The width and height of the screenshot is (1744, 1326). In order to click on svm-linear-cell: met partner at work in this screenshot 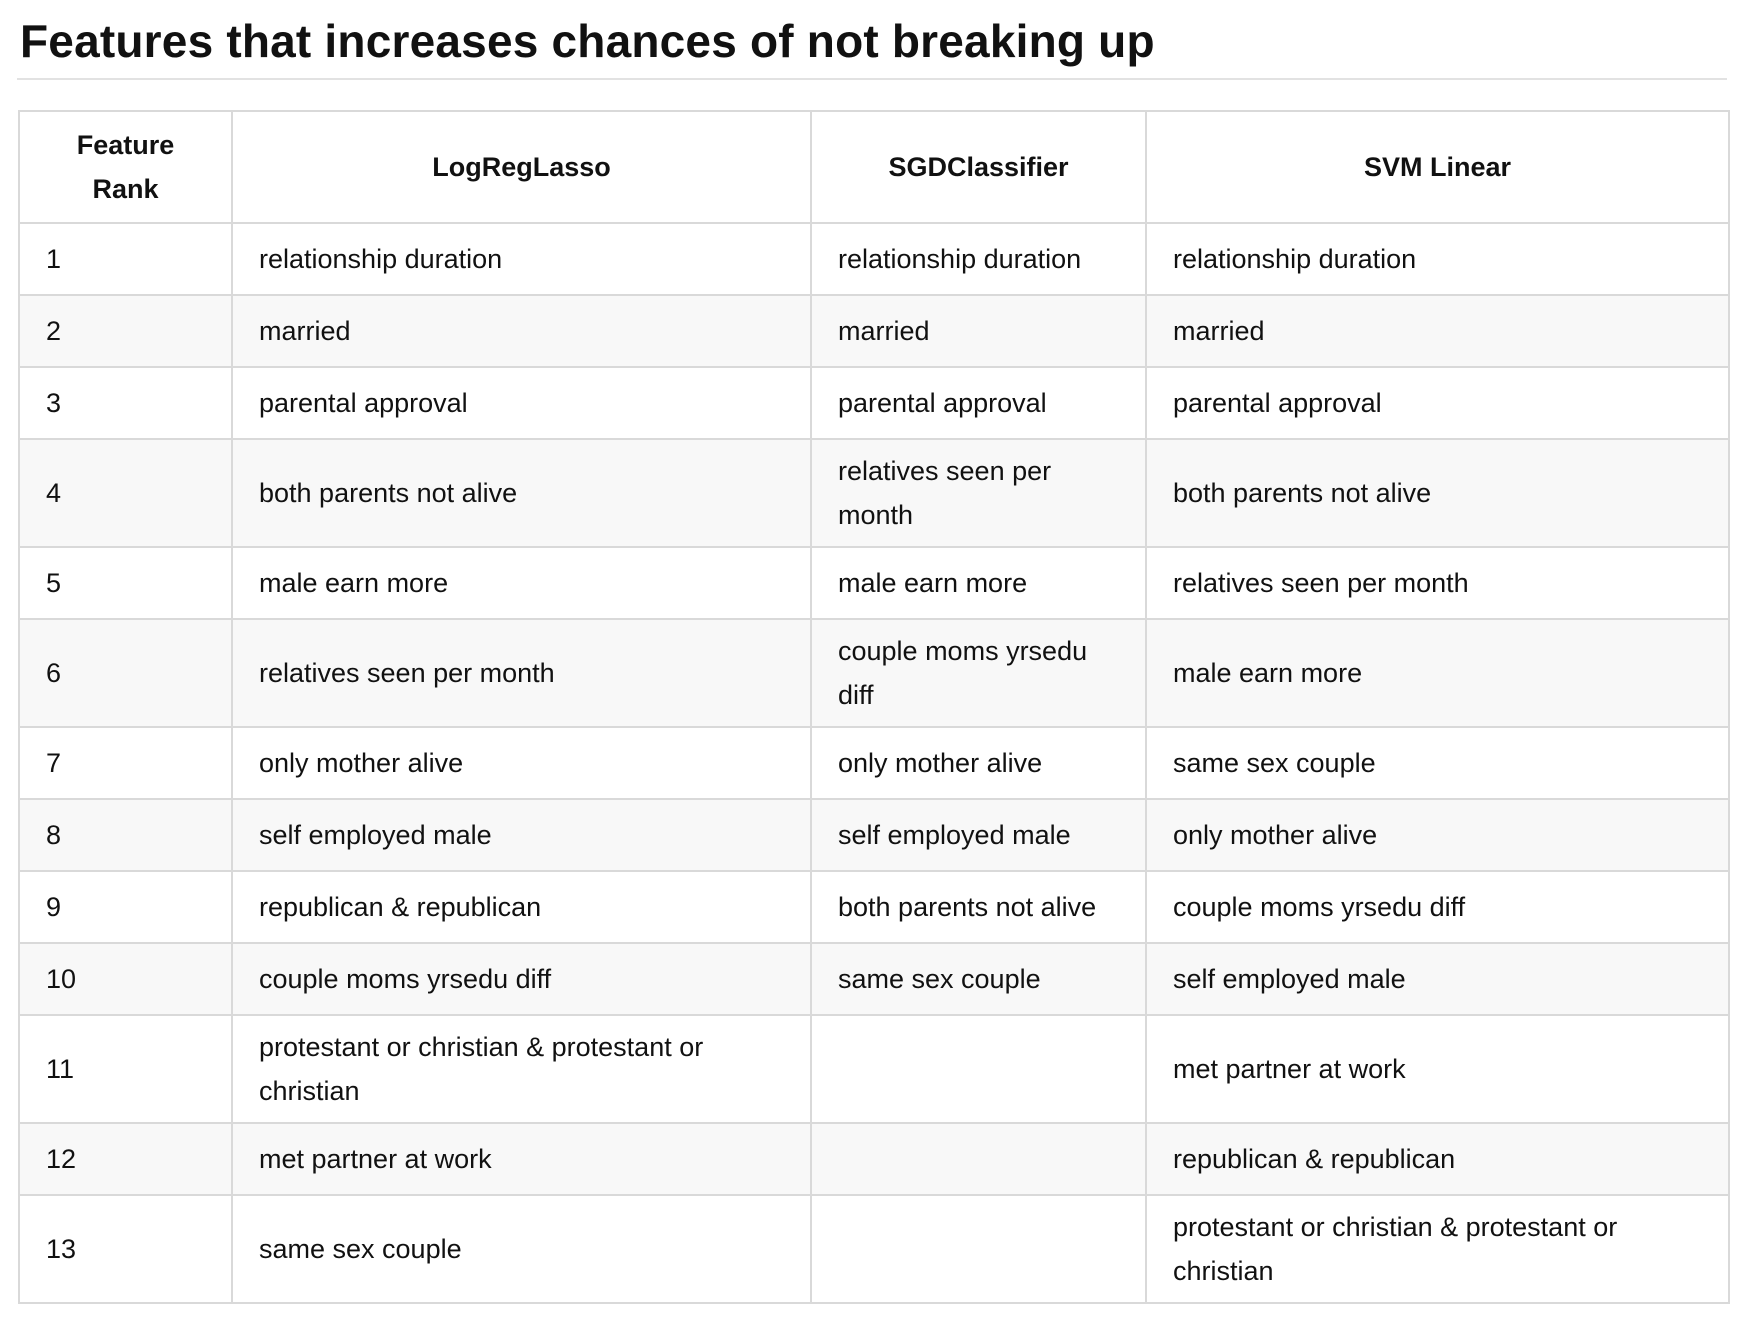, I will do `click(1437, 1069)`.